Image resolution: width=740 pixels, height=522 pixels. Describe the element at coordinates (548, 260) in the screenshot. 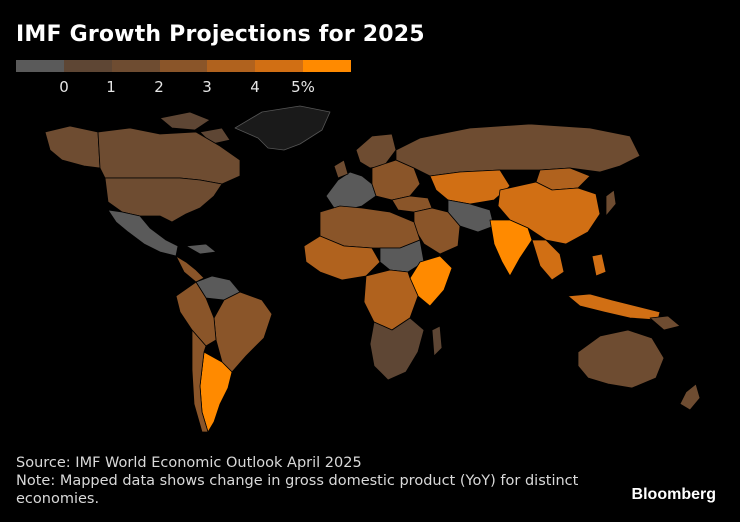

I see `region-southeast-asia` at that location.